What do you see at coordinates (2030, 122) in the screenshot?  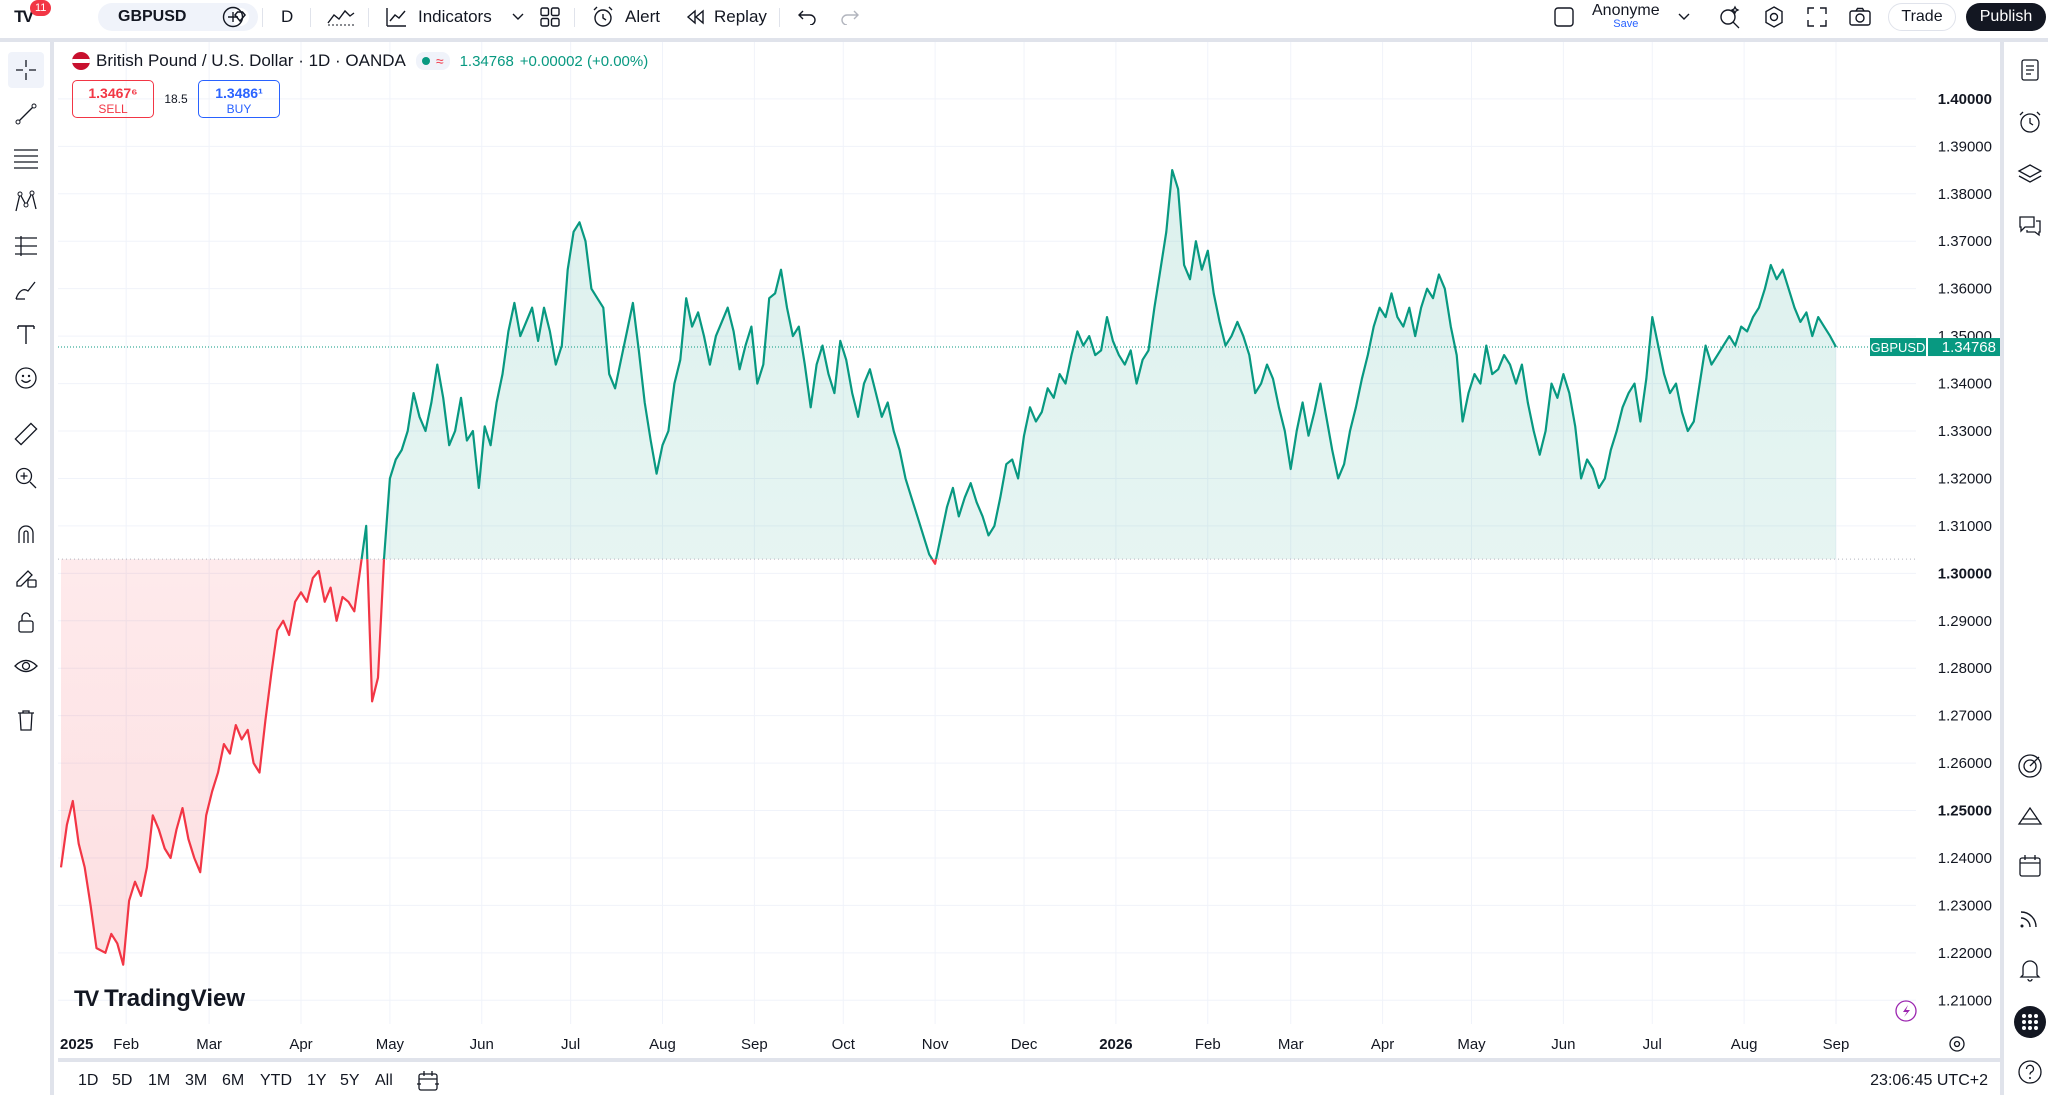 I see `alerts-button` at bounding box center [2030, 122].